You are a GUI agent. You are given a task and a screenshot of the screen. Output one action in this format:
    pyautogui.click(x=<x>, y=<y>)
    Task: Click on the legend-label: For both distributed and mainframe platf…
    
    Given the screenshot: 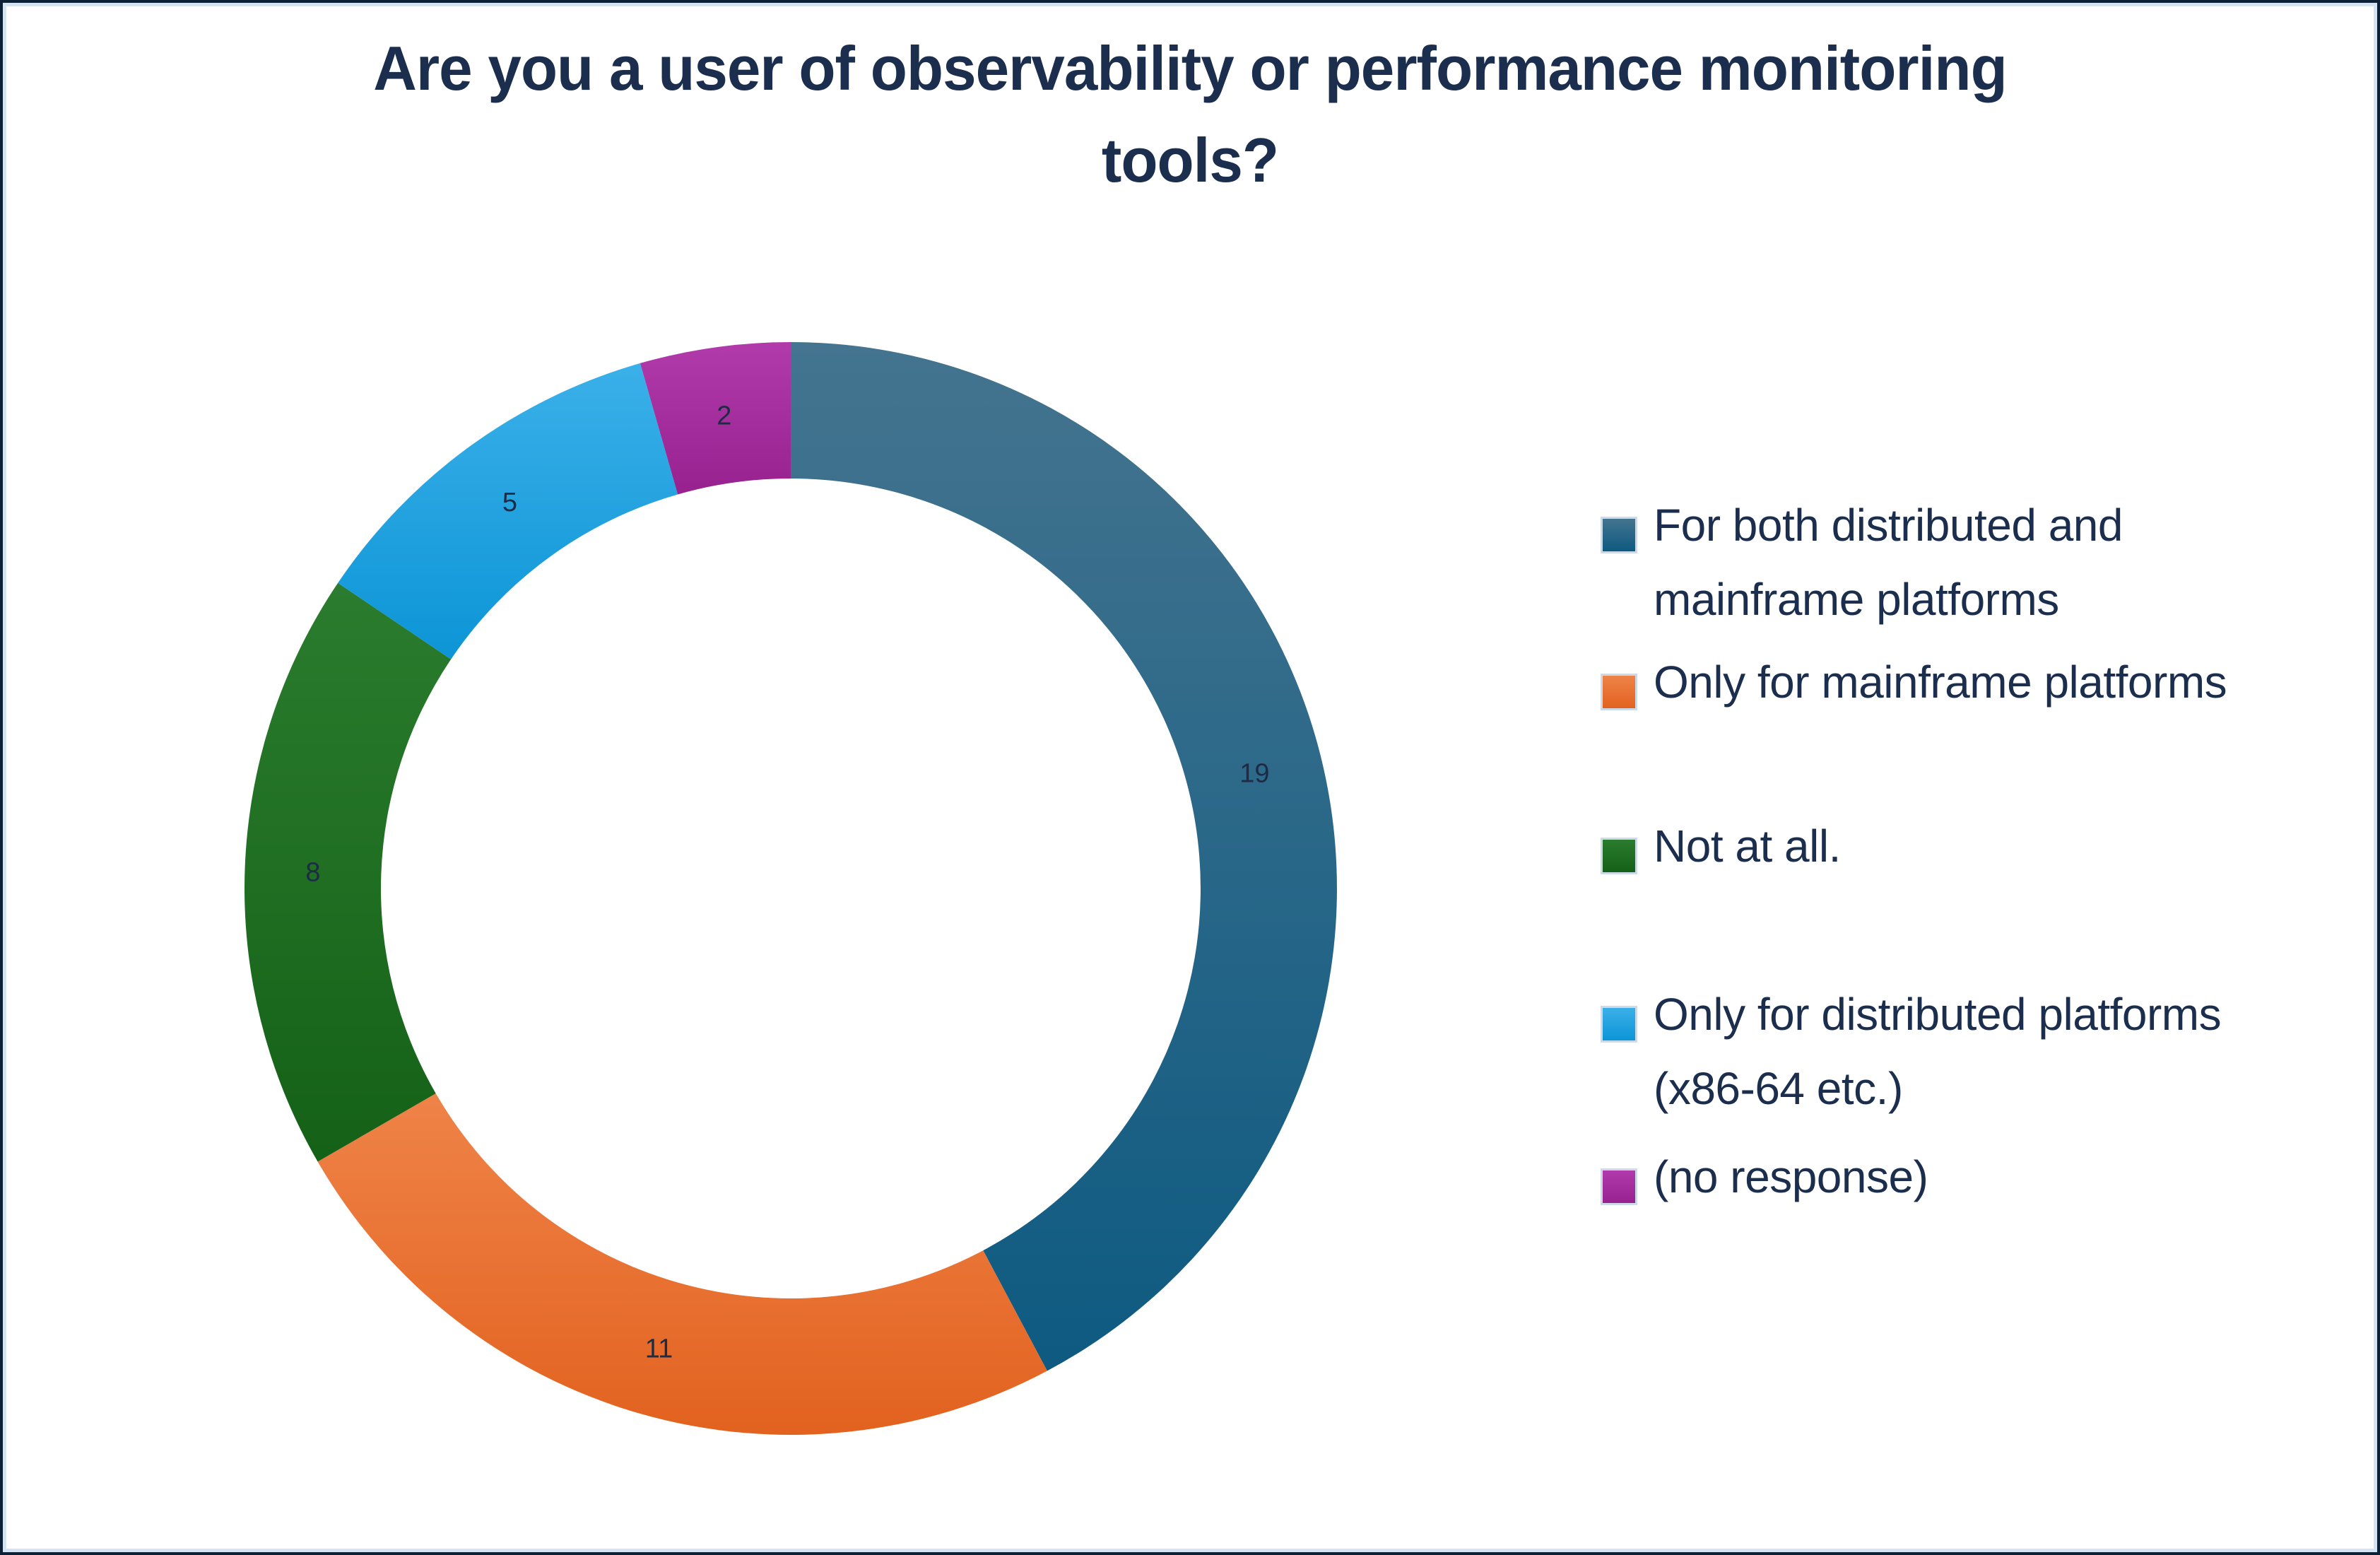 What is the action you would take?
    pyautogui.click(x=1888, y=562)
    